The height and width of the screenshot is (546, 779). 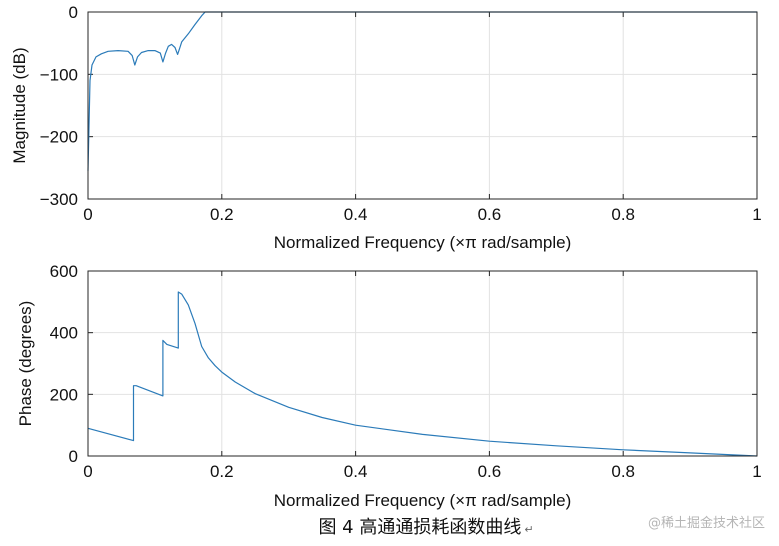 I want to click on magnitude-x-tick-label: 0.2, so click(x=222, y=214).